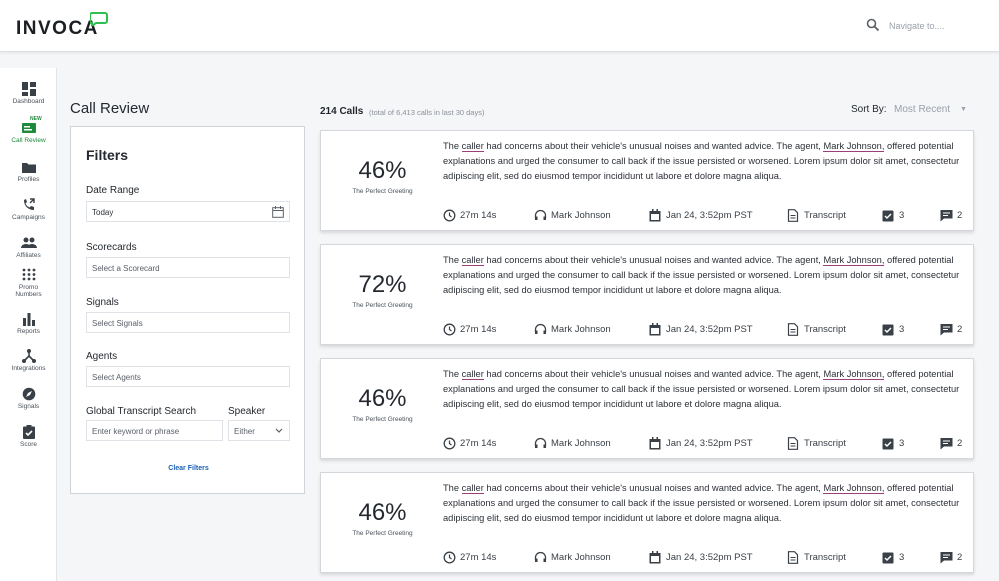 Image resolution: width=999 pixels, height=581 pixels. I want to click on sidebar-item-label: Reports, so click(28, 331).